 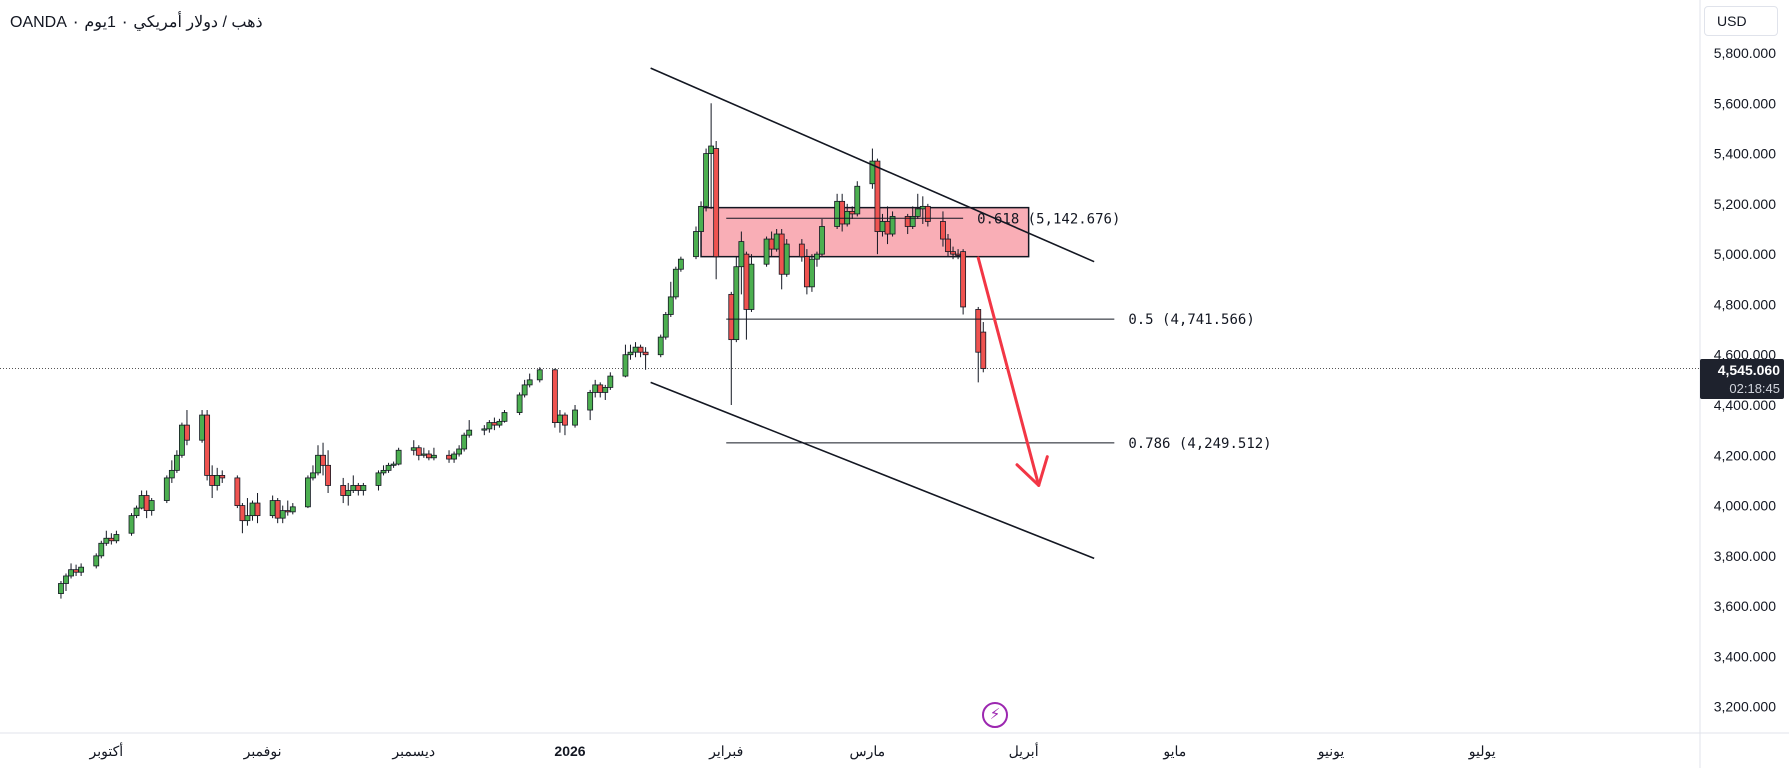 I want to click on currency-selector-button: USD, so click(x=1741, y=21).